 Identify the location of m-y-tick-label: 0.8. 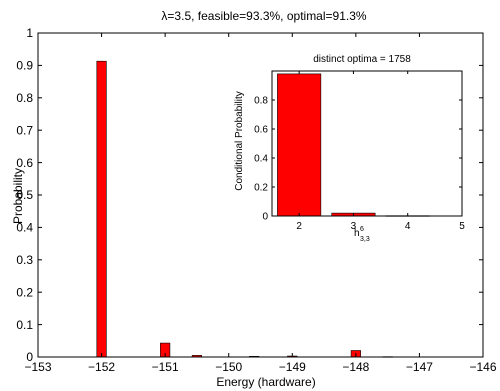
(24, 98).